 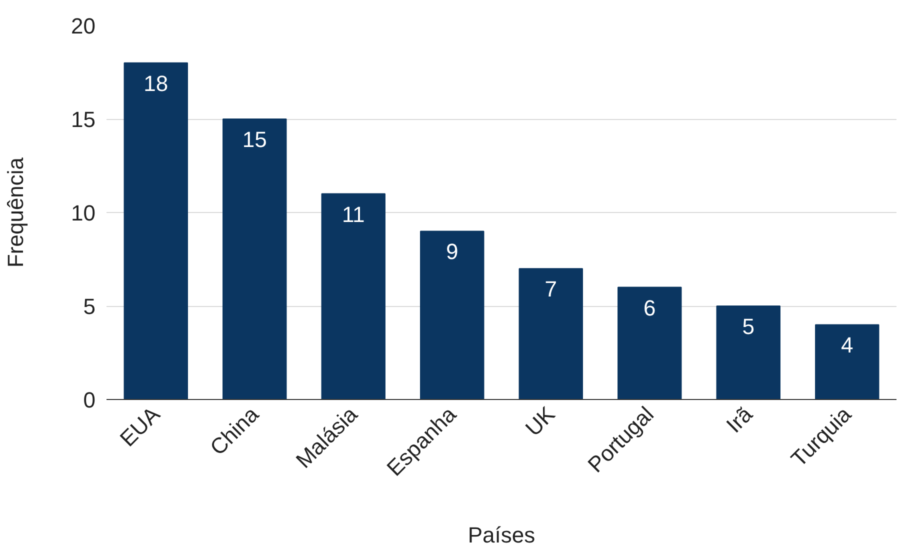 I want to click on data-label: 11, so click(x=353, y=214).